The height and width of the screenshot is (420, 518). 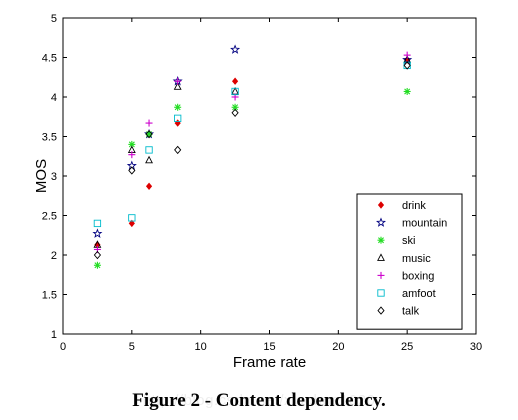 What do you see at coordinates (476, 347) in the screenshot?
I see `x-tick-label: 30` at bounding box center [476, 347].